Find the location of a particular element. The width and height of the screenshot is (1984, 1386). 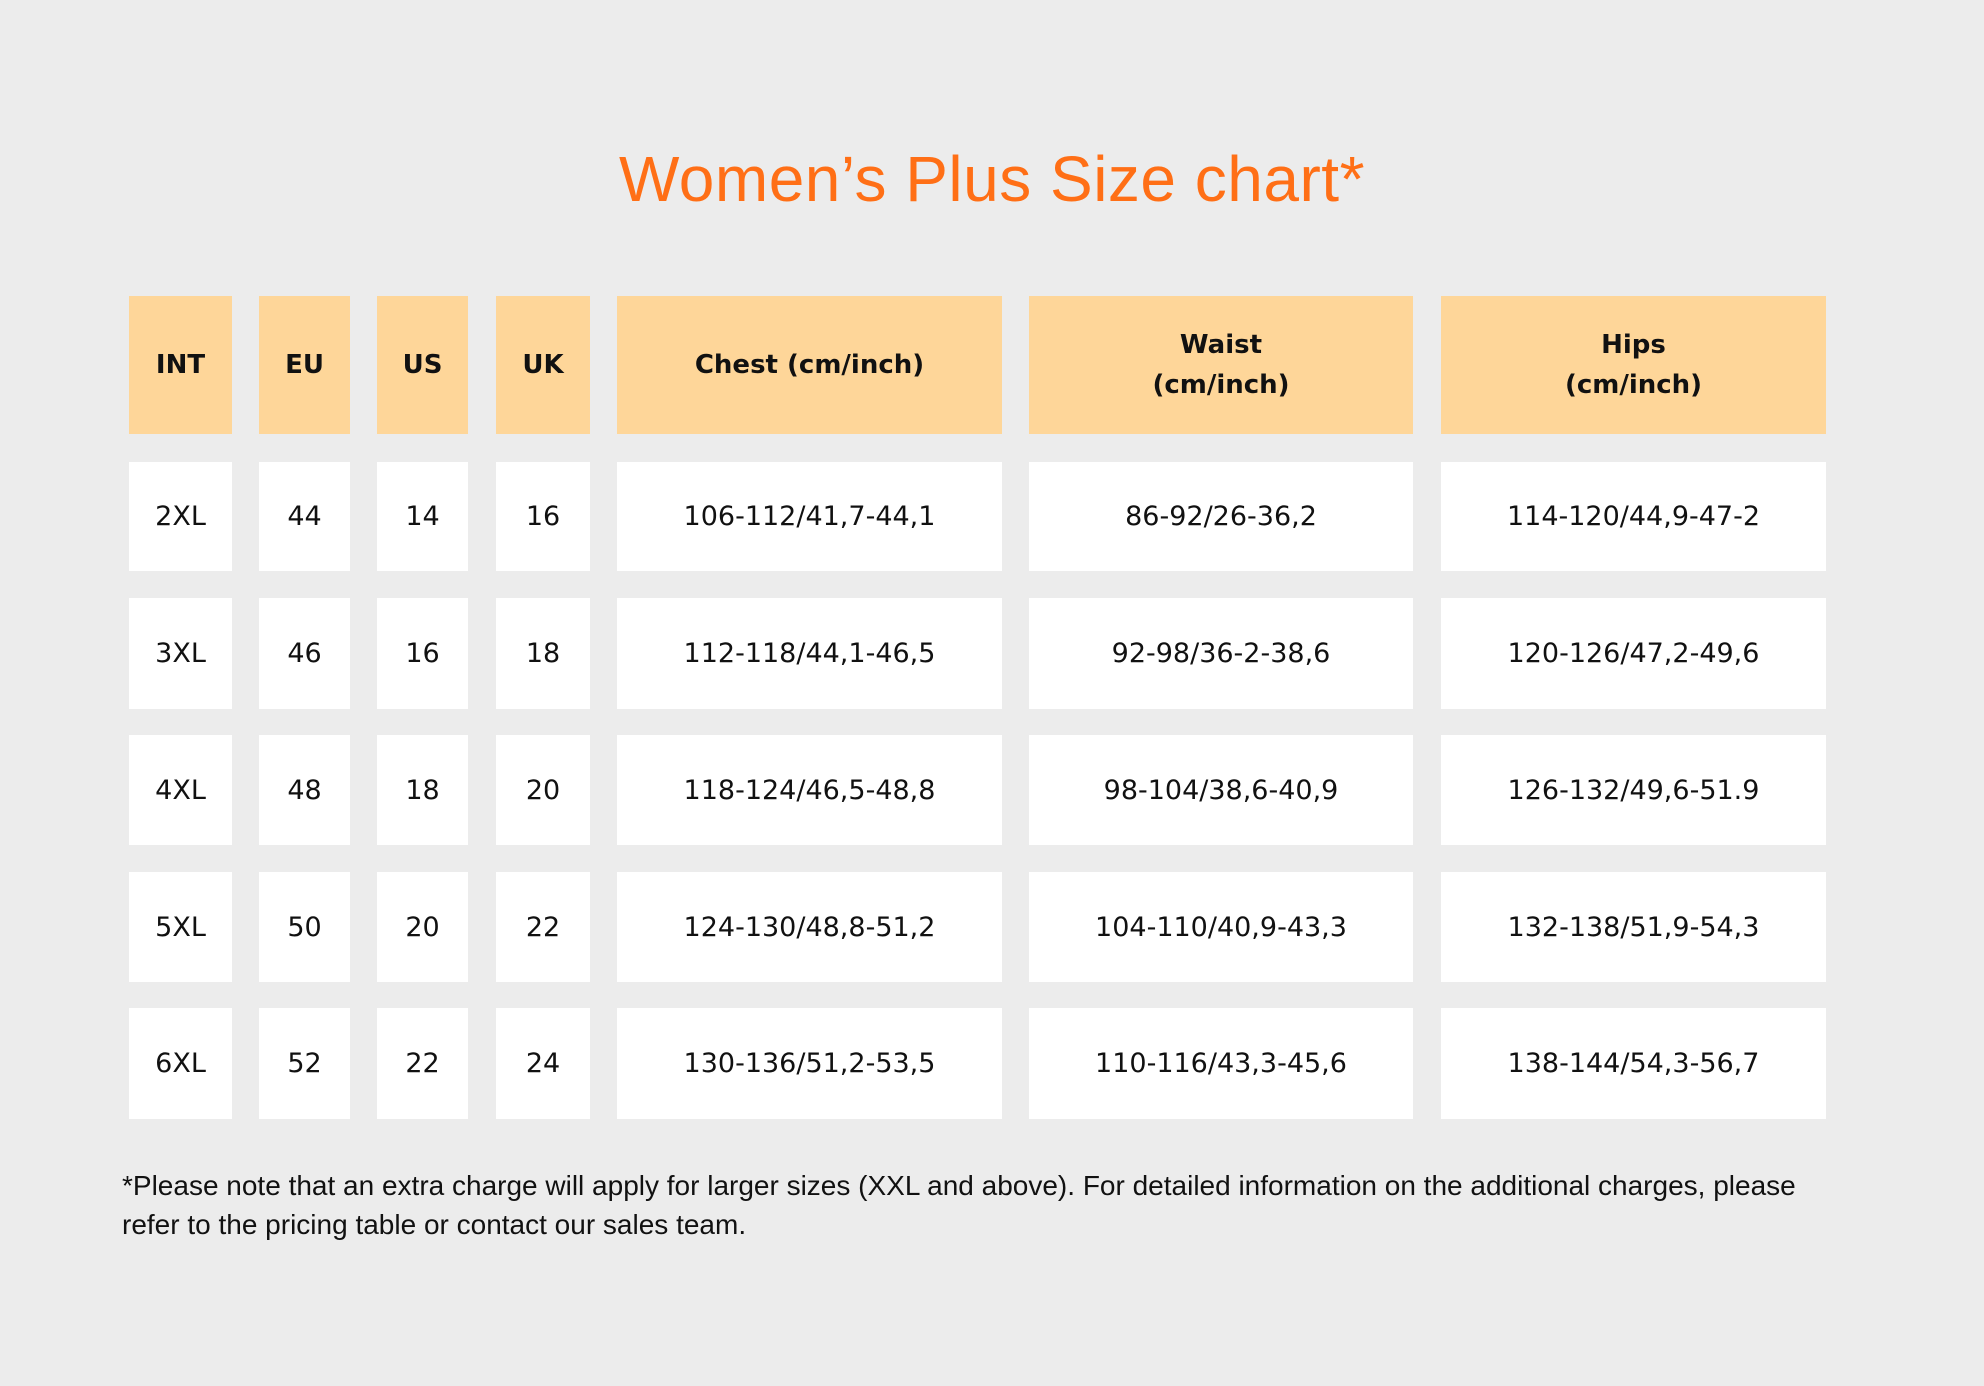

header-eu: EU is located at coordinates (304, 365).